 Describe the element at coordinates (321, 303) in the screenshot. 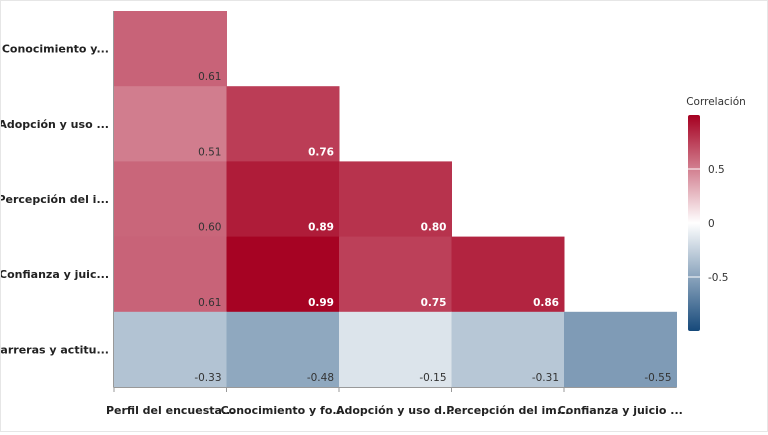

I see `cell-value-label: 0.99` at that location.